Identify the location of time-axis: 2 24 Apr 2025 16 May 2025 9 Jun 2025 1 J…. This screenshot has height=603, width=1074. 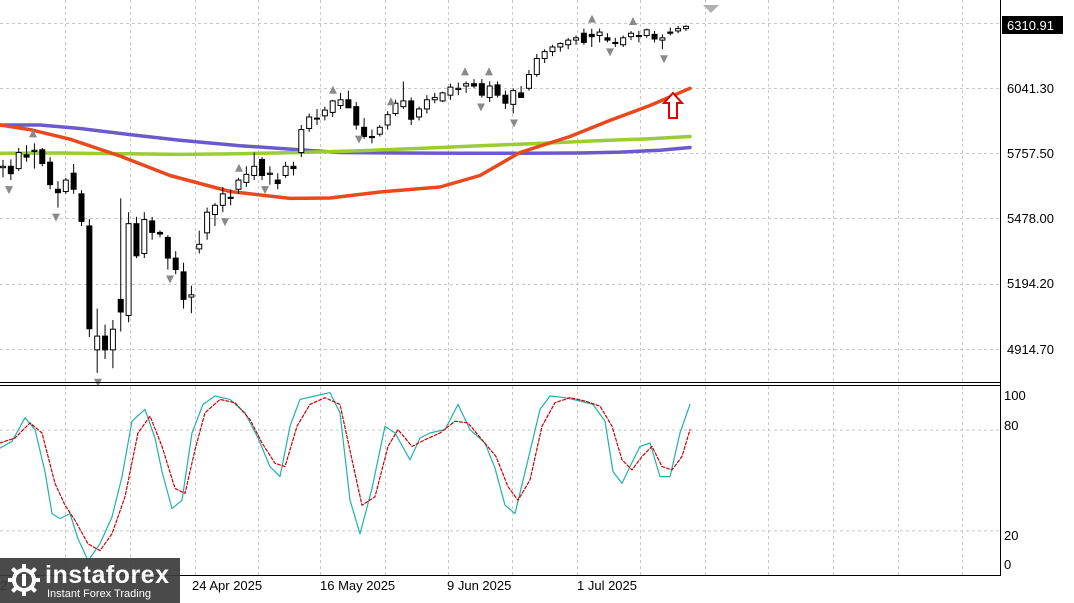
(318, 585).